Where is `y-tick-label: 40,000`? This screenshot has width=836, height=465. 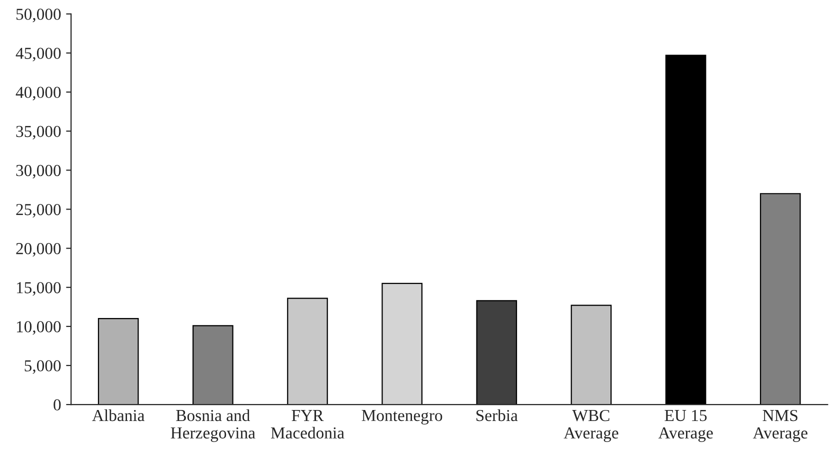
y-tick-label: 40,000 is located at coordinates (38, 93).